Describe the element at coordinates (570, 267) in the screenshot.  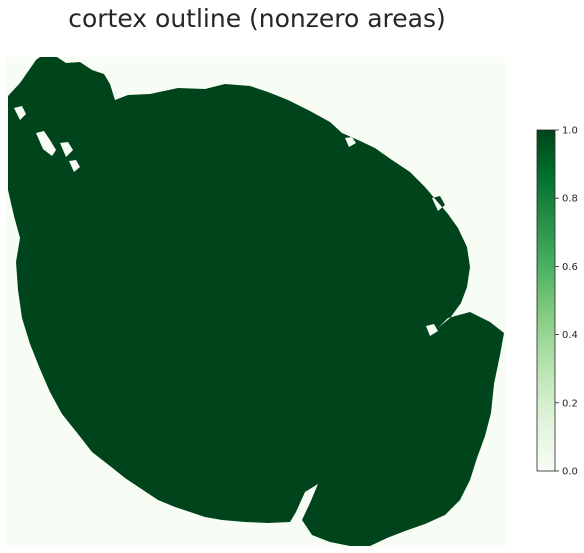
I see `colorbar-tick-label: 0.6` at that location.